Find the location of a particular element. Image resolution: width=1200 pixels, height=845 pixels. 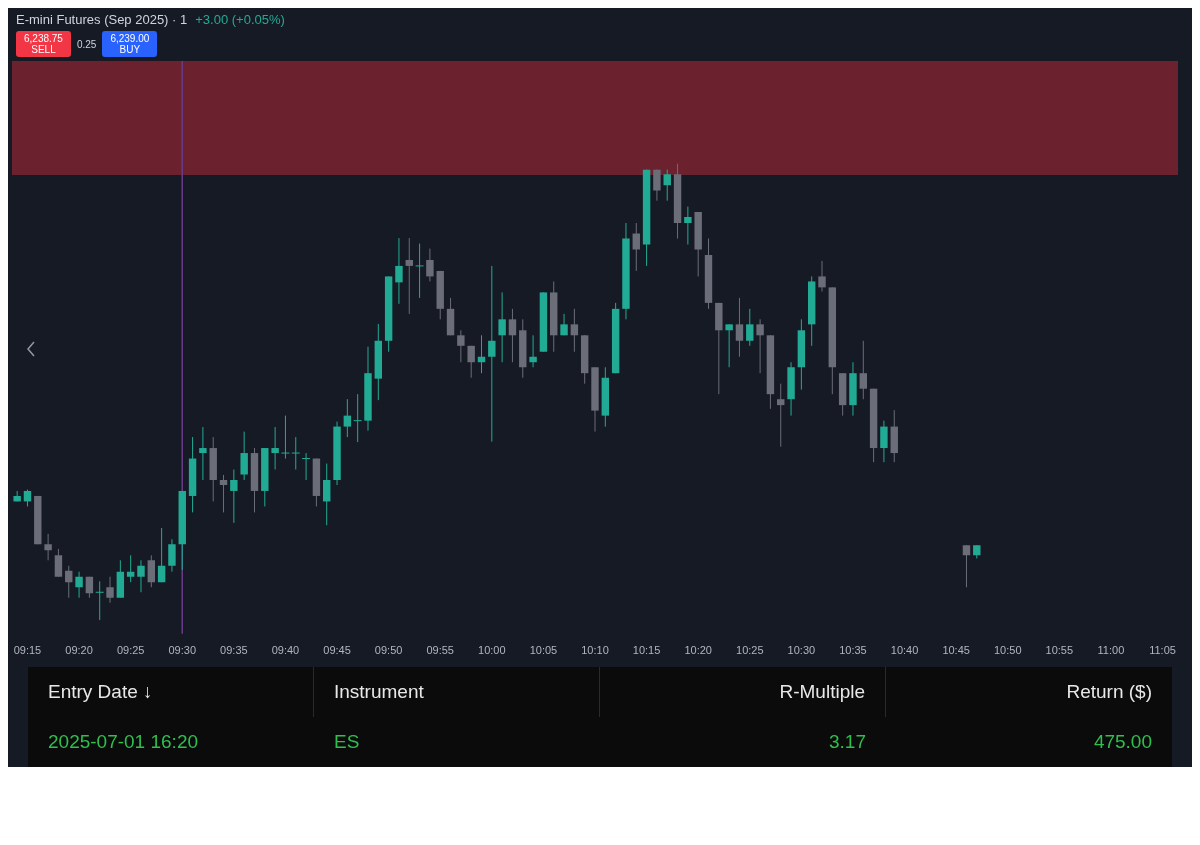

x-tick-label: 09:50 is located at coordinates (388, 650).